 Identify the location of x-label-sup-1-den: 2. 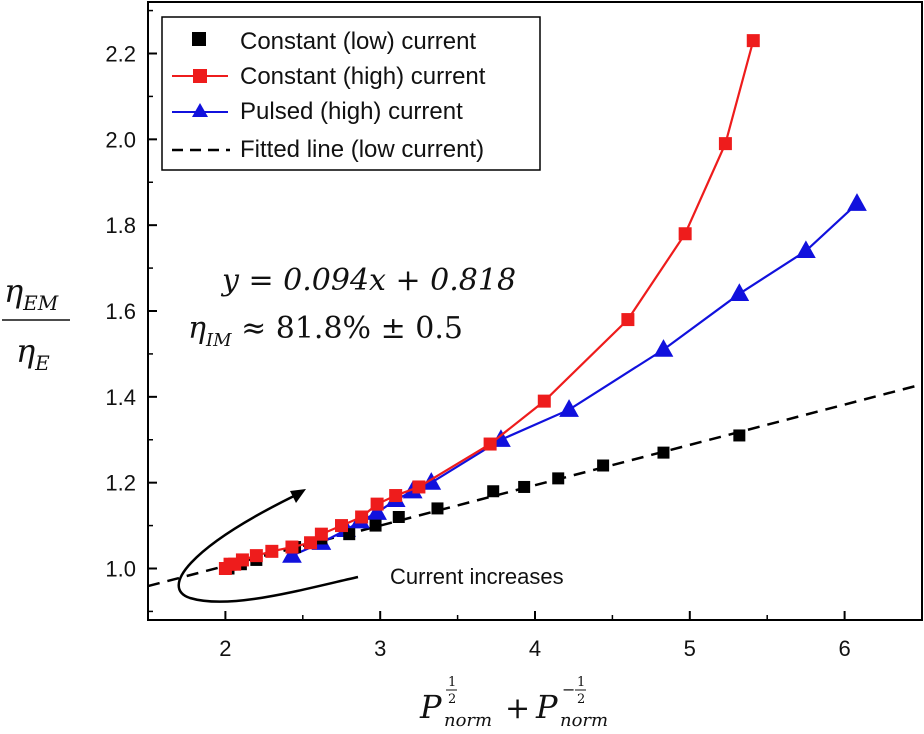
(452, 699).